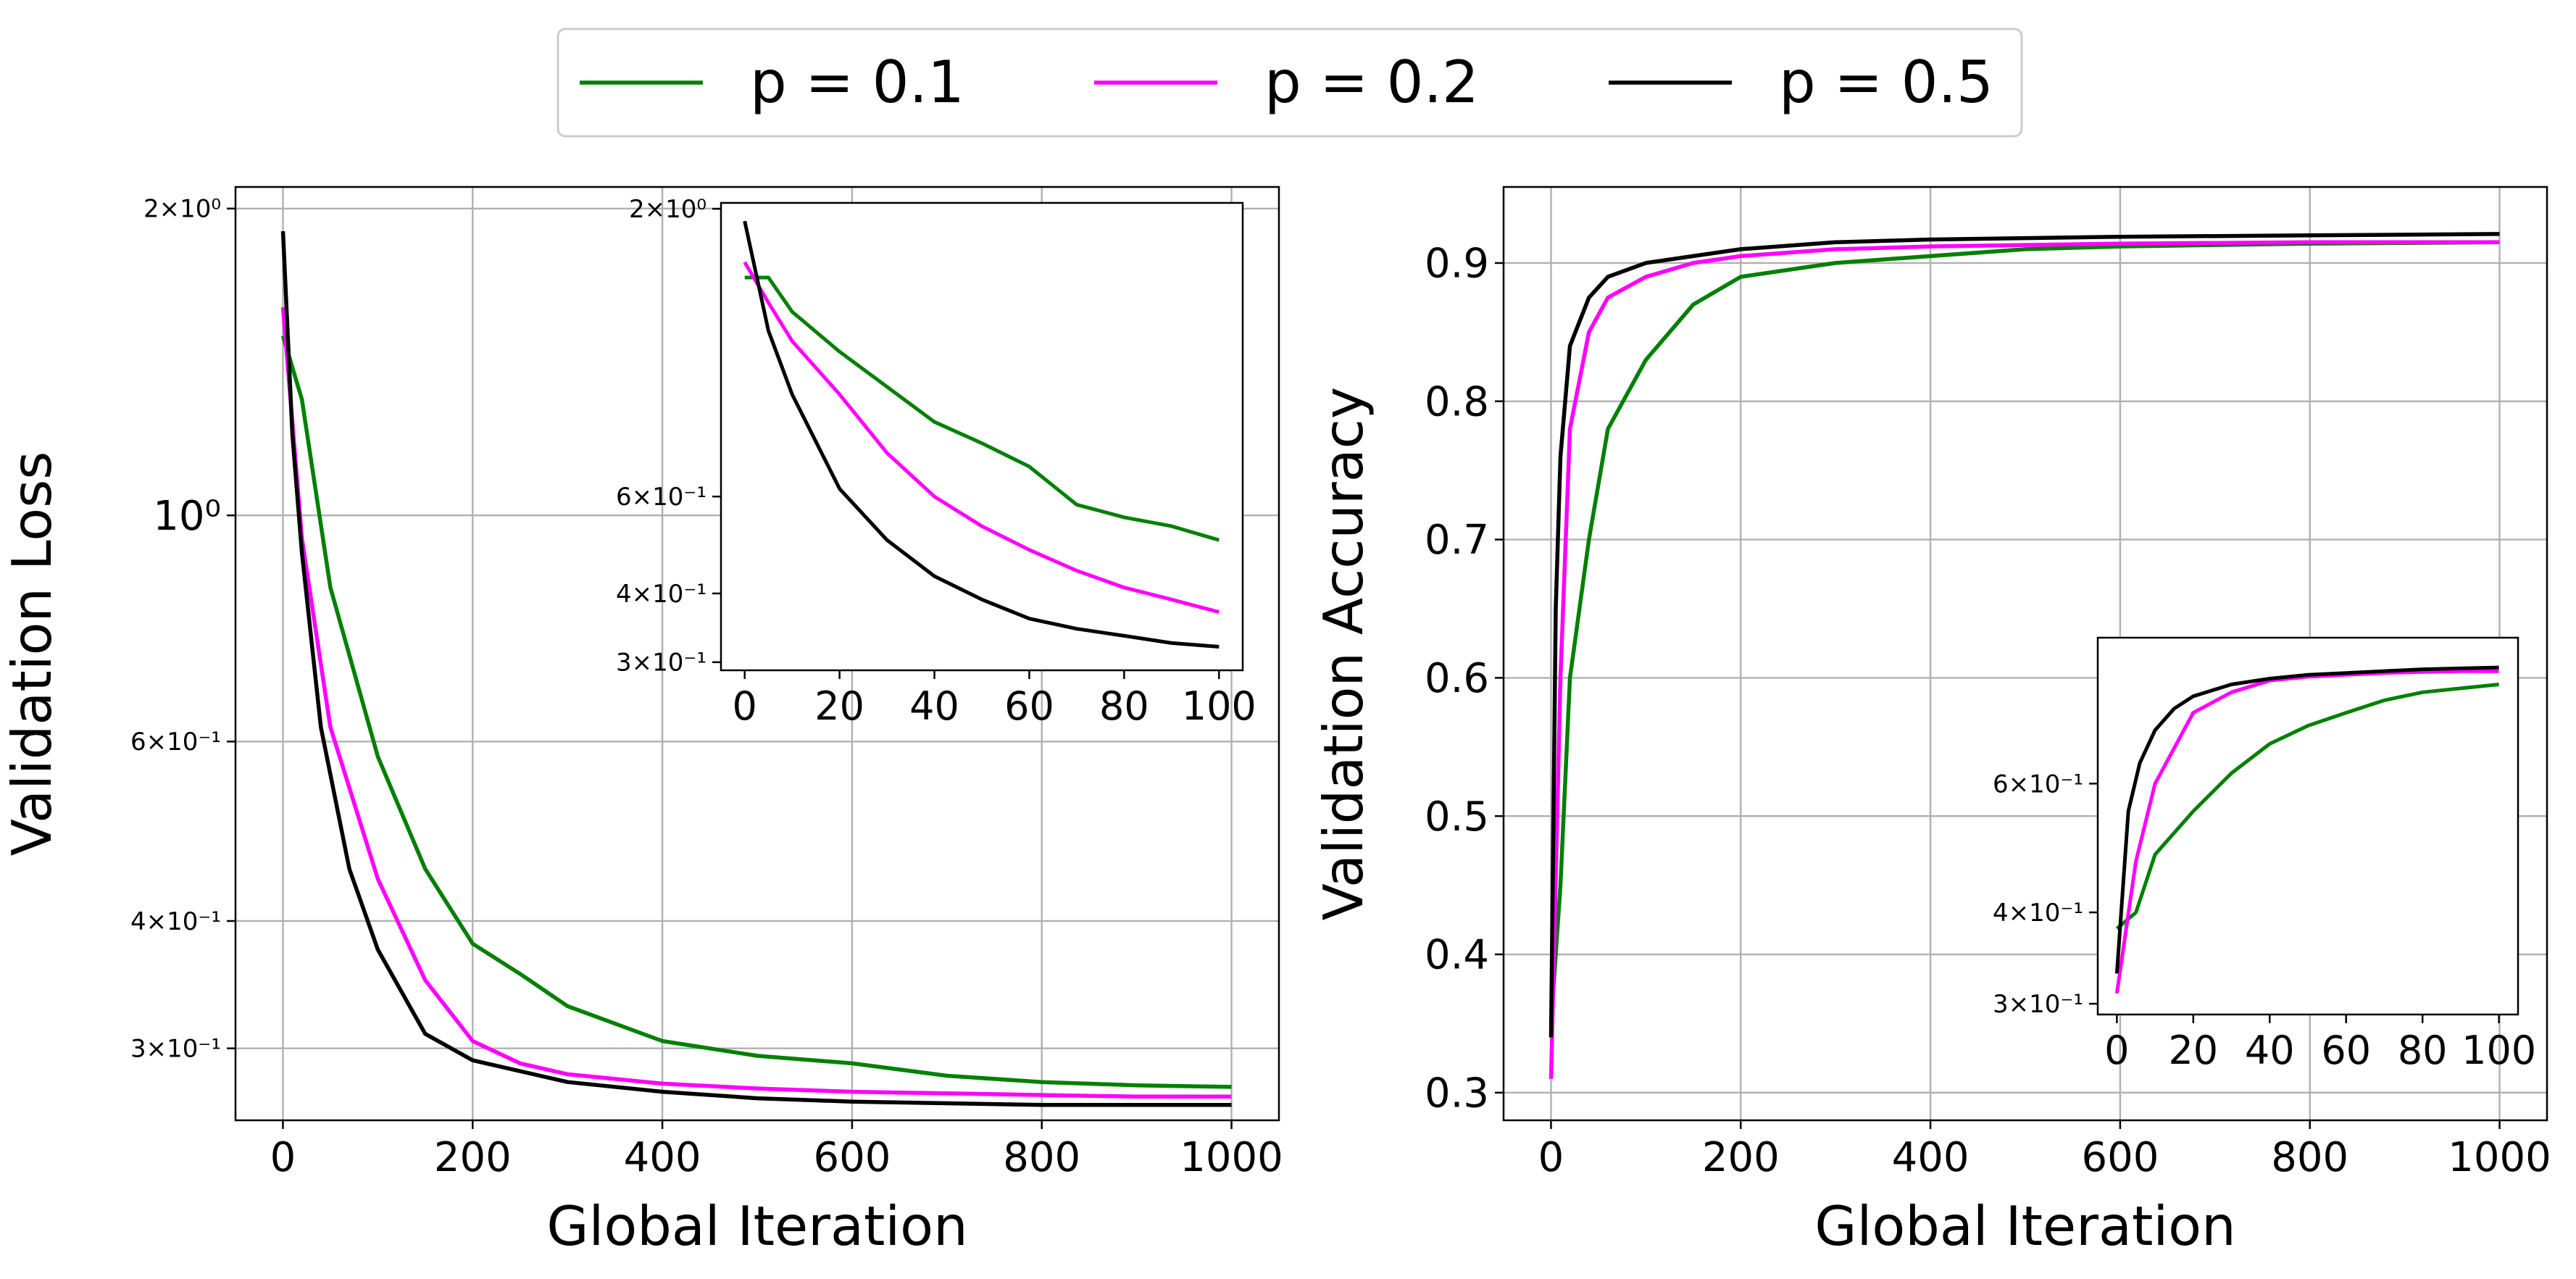  I want to click on loss-y-tick-label: 10⁰, so click(187, 516).